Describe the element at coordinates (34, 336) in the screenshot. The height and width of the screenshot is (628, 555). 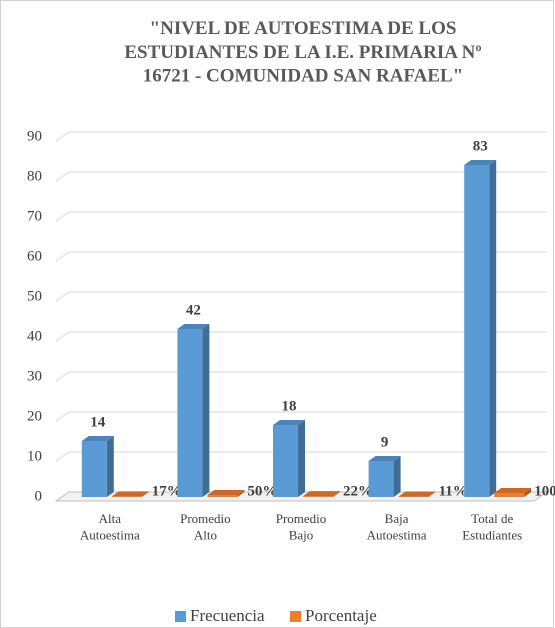
I see `y-tick-label: 40` at that location.